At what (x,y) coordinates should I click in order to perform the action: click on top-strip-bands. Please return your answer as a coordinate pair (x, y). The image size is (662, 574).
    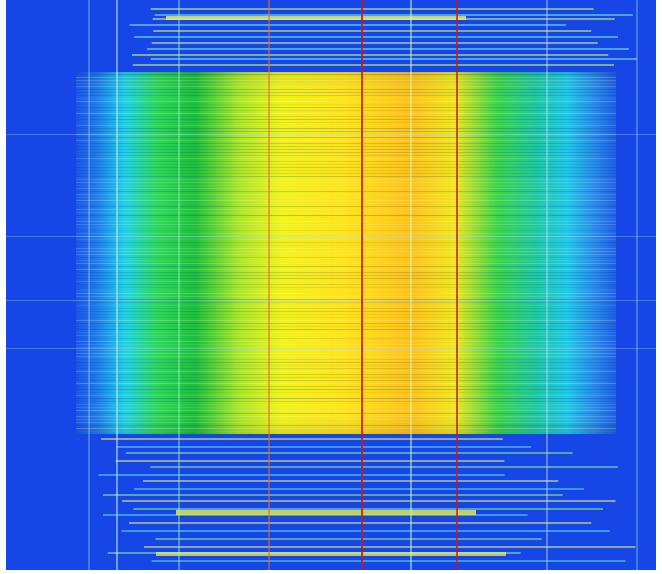
    Looking at the image, I should click on (383, 37).